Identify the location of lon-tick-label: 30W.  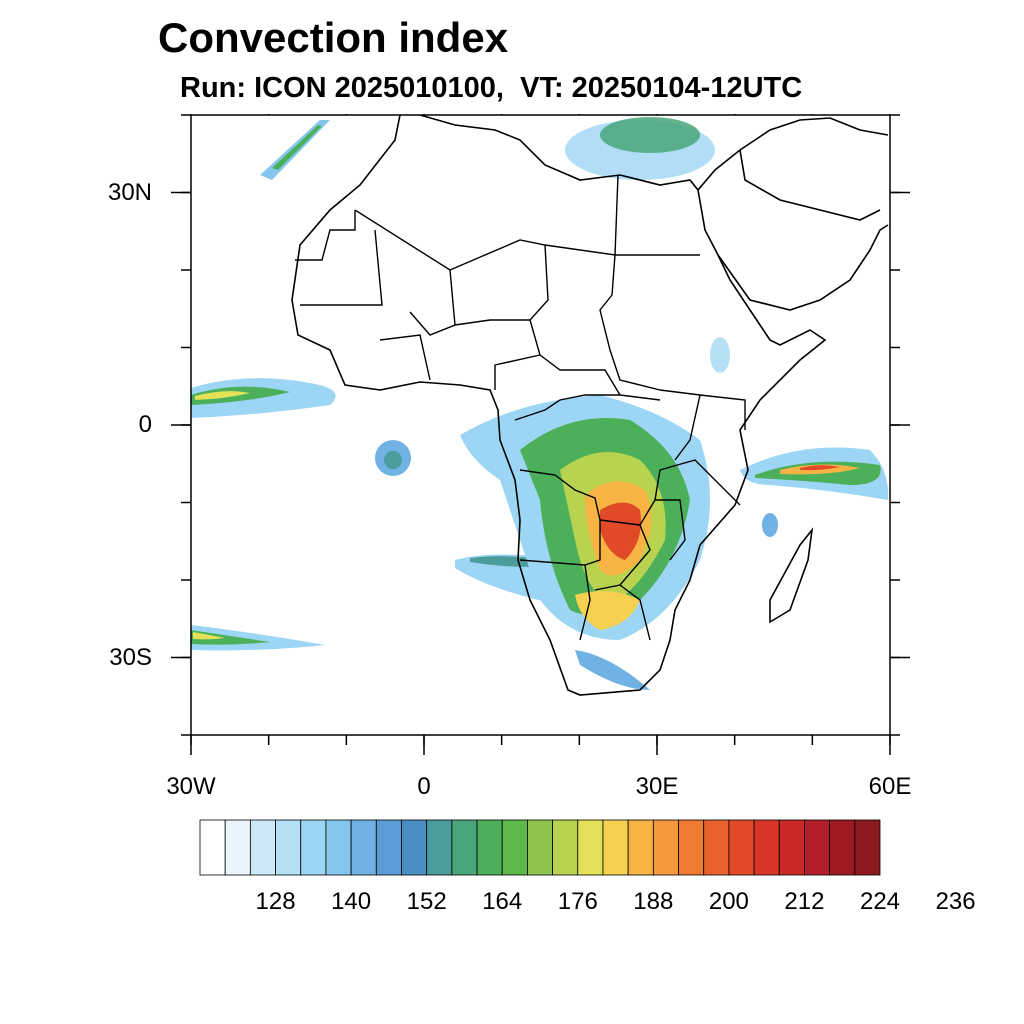
(191, 786).